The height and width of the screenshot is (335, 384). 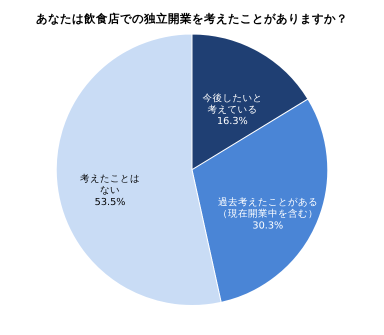 What do you see at coordinates (268, 226) in the screenshot?
I see `data-label: 30.3%` at bounding box center [268, 226].